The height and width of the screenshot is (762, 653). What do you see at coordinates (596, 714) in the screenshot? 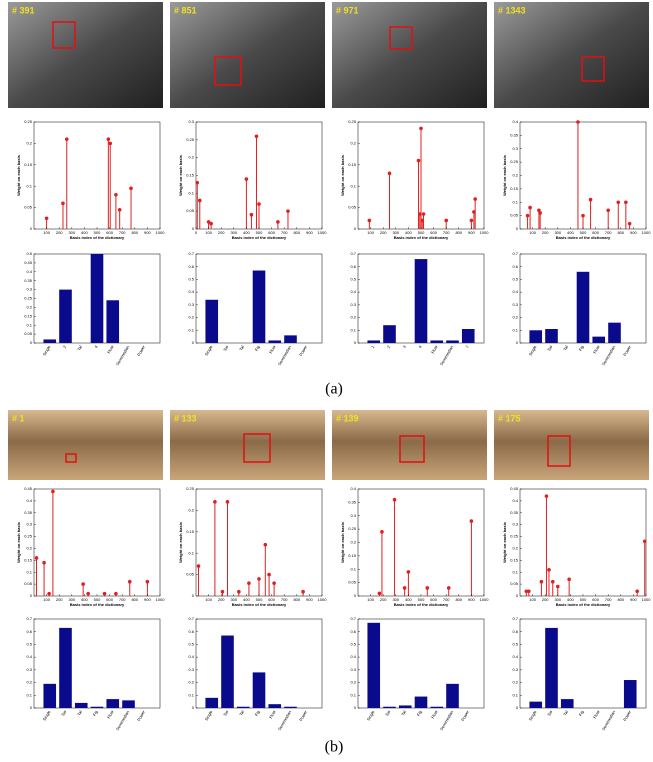
I see `x-tick-label: Flow` at bounding box center [596, 714].